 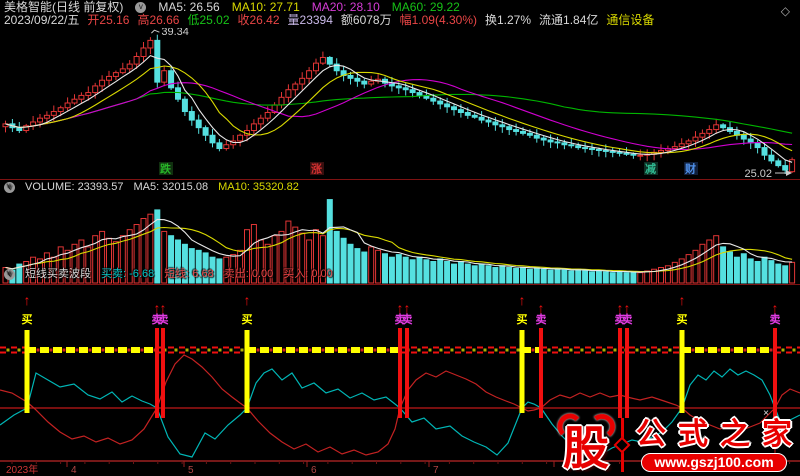 What do you see at coordinates (171, 187) in the screenshot?
I see `volume-ma5: MA5: 32015.08` at bounding box center [171, 187].